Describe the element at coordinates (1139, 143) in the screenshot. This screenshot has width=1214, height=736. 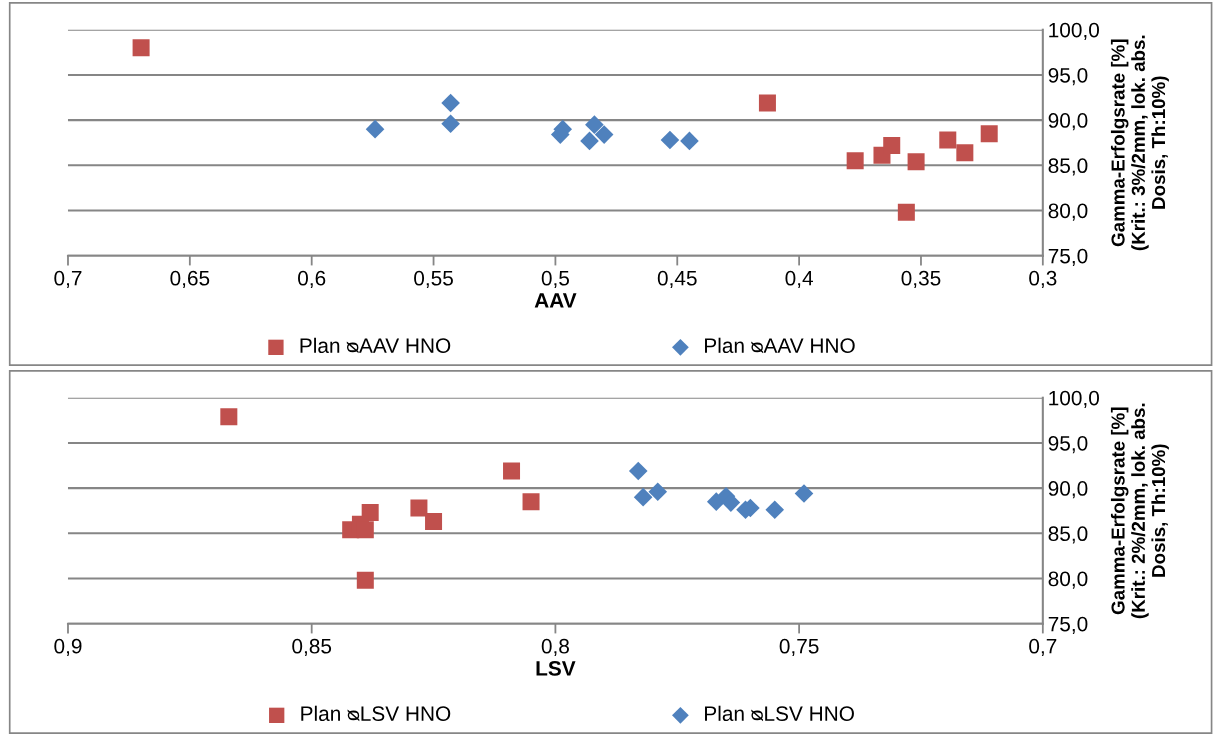
I see `y-axis-title: Gamma-Erfolgsrate [%] (Krit.: 3%/2mm, lok. abs. Dosis, Th:10%)` at that location.